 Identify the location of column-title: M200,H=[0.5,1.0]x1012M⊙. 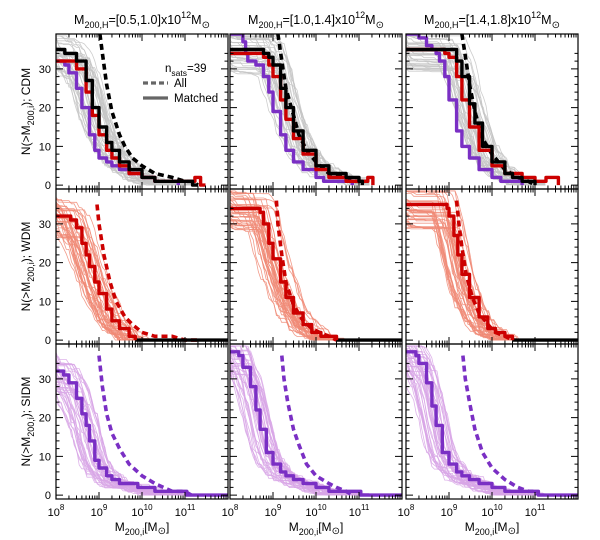
(142, 20).